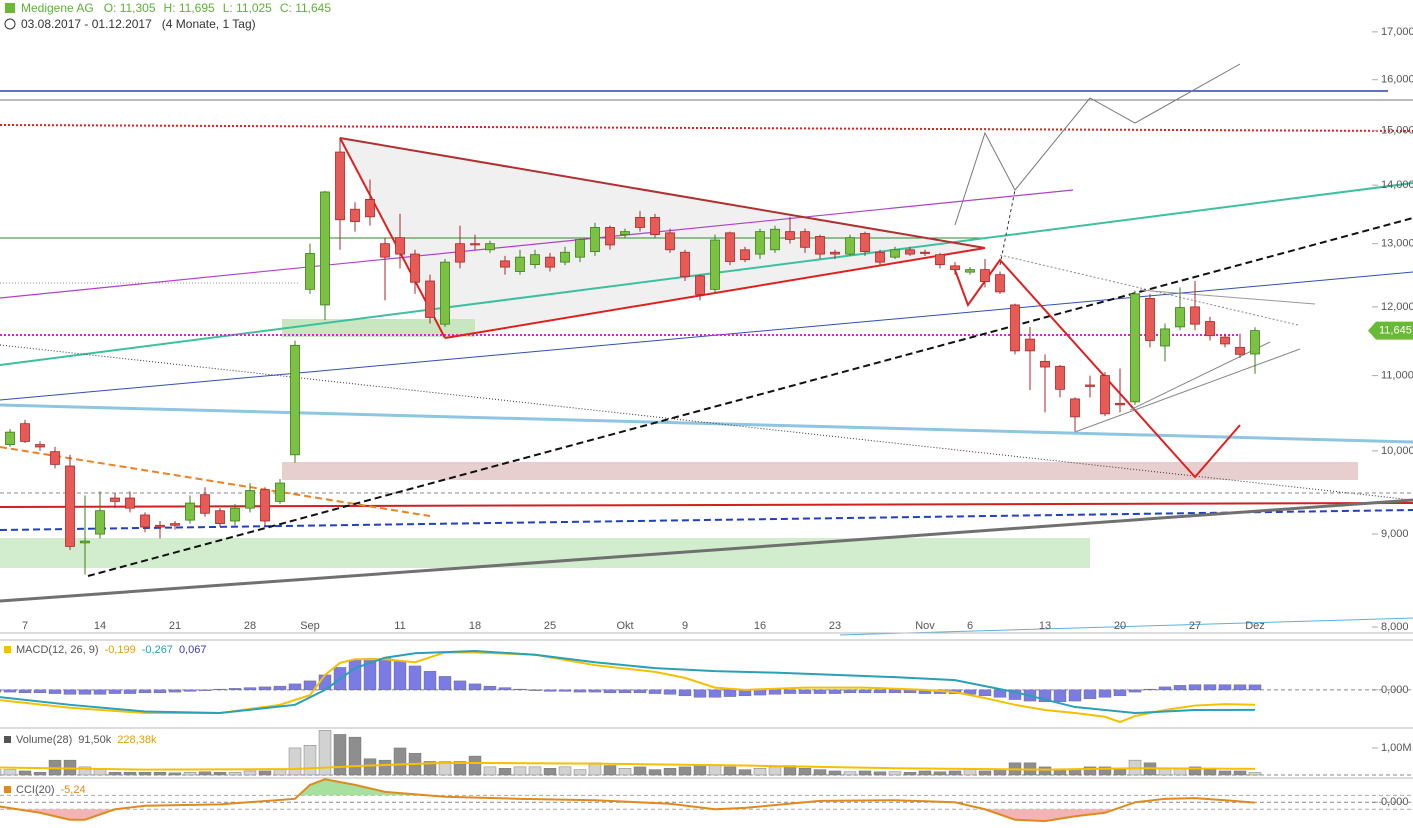  I want to click on legend-value: -5,24, so click(73, 790).